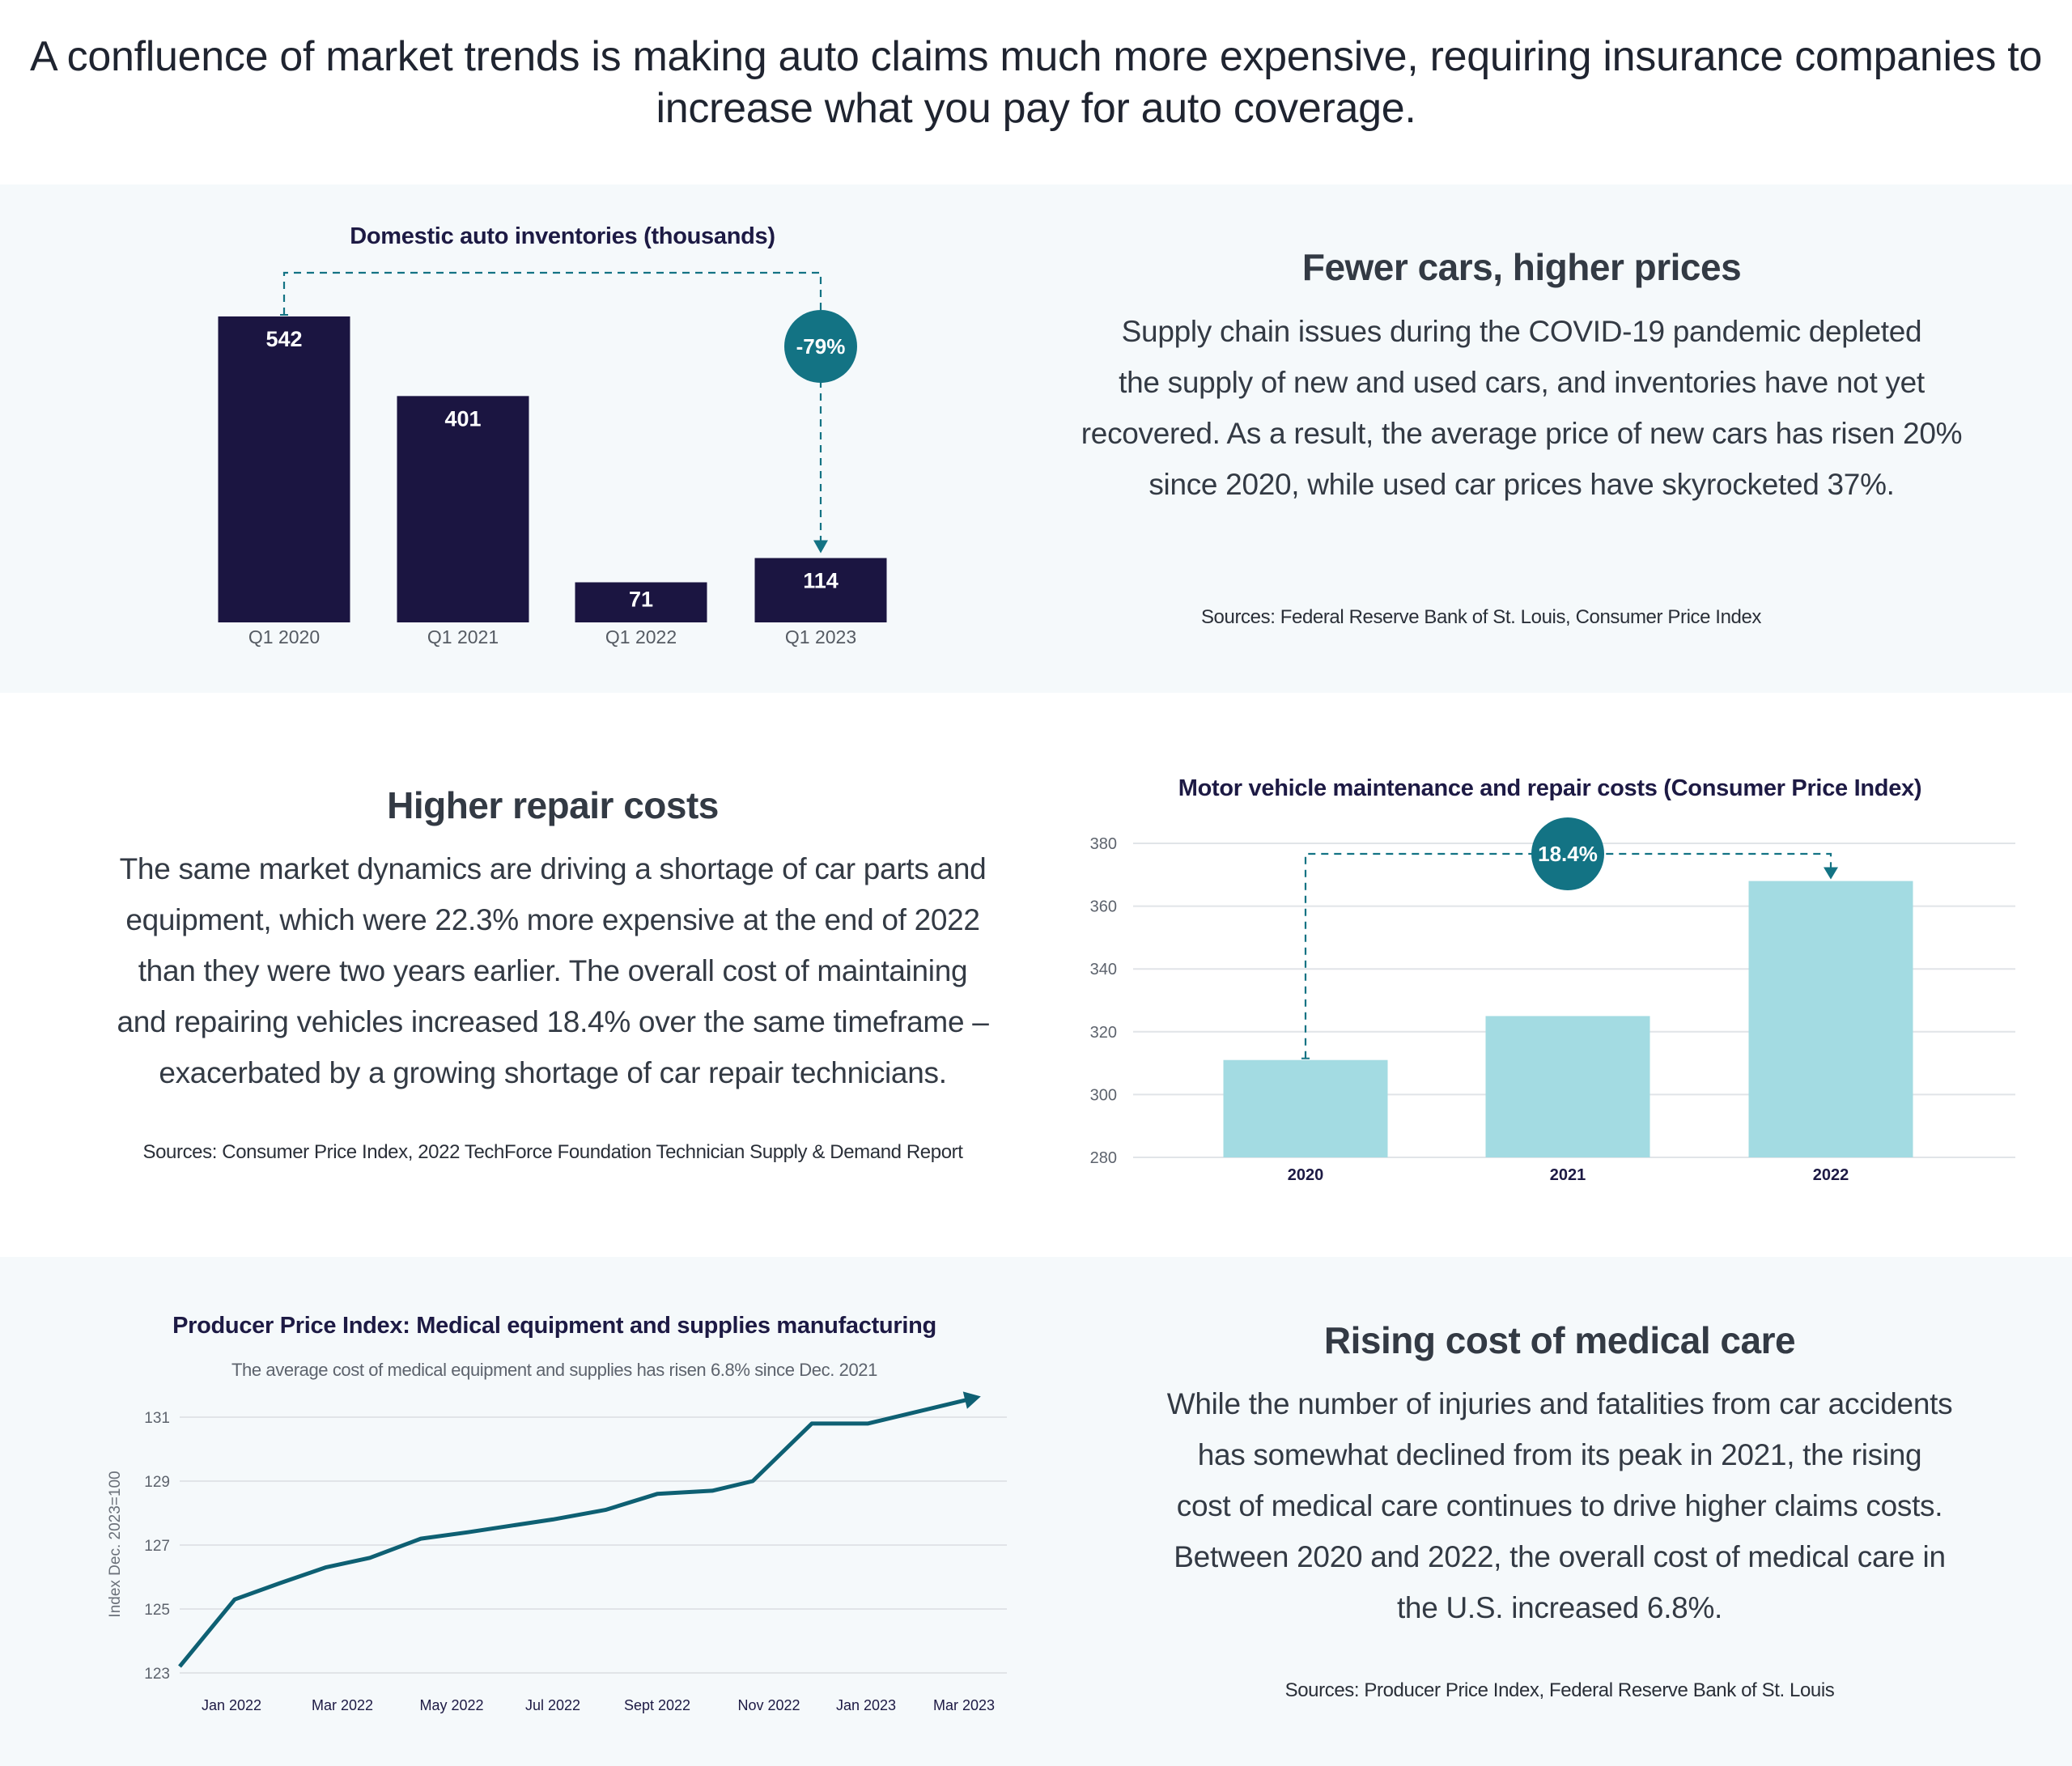 The height and width of the screenshot is (1766, 2072). Describe the element at coordinates (657, 1705) in the screenshot. I see `x-tick-label: Sept 2022` at that location.